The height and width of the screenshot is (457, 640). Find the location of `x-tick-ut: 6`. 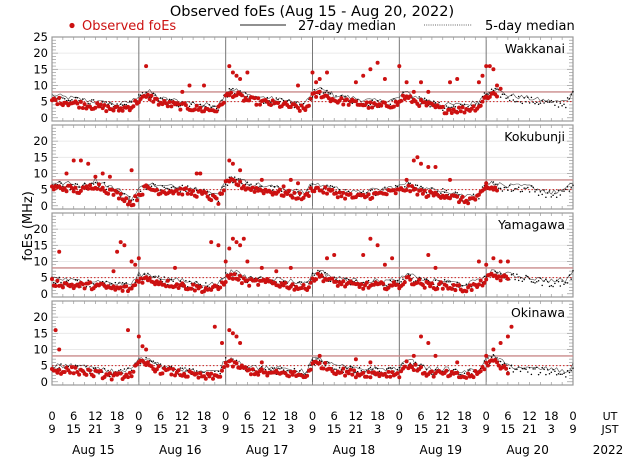

x-tick-ut: 6 is located at coordinates (247, 416).